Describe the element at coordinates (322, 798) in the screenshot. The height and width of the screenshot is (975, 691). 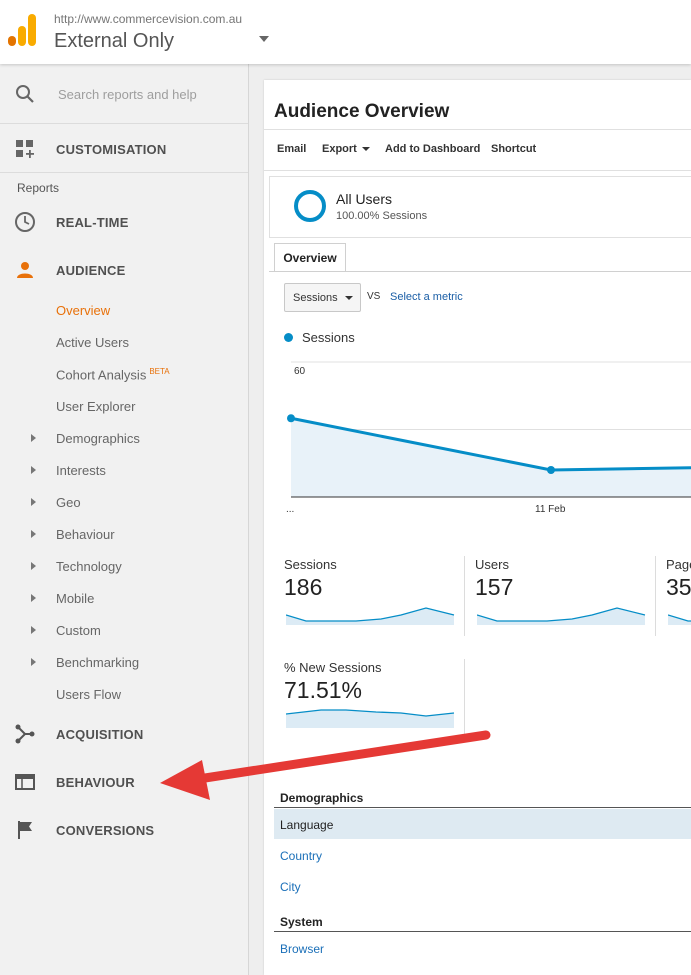
I see `demographics-heading: Demographics` at that location.